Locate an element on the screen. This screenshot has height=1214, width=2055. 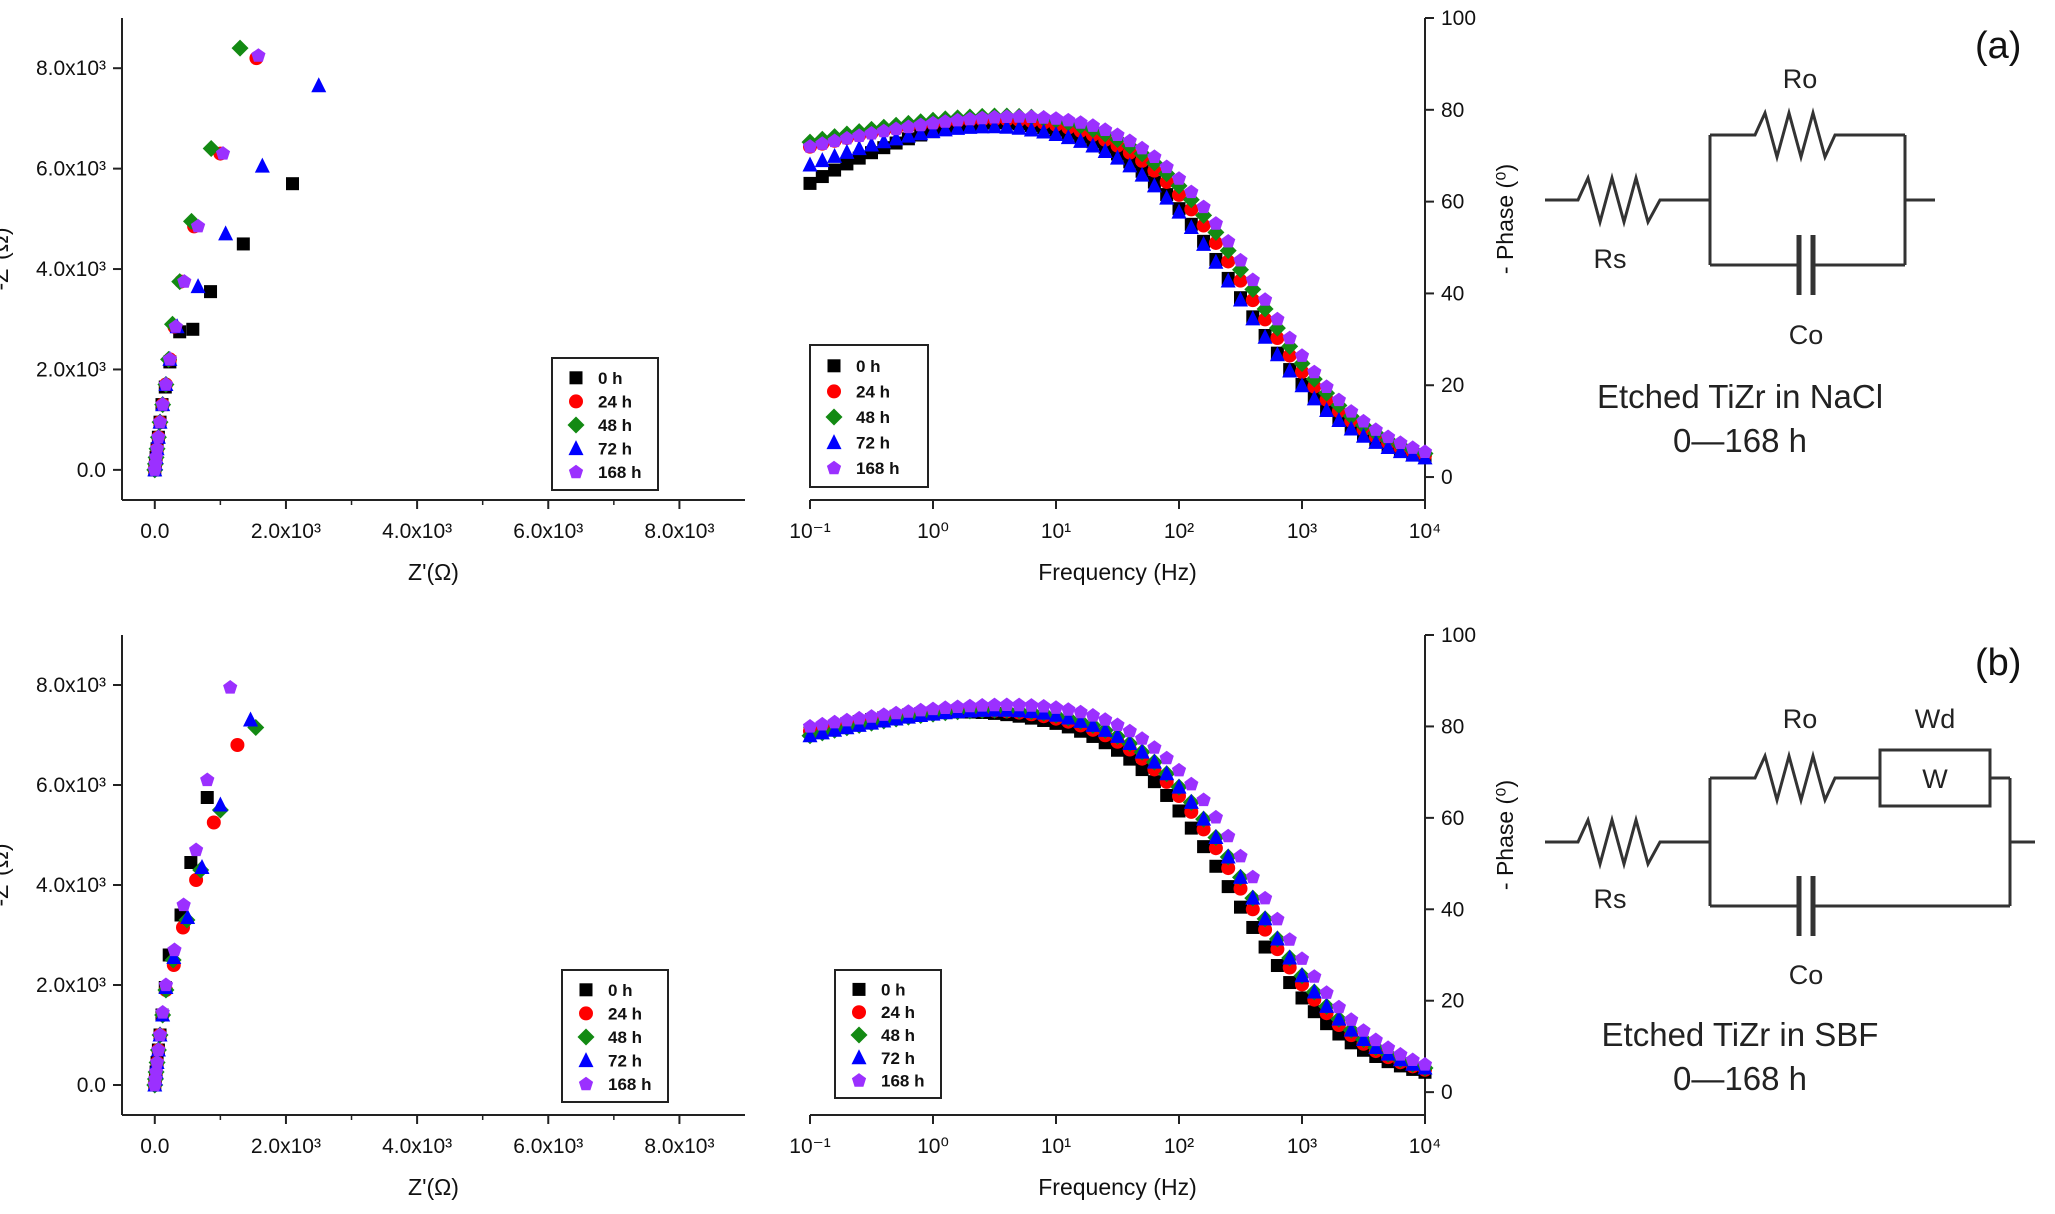
circuit-b-rs-resistor is located at coordinates (1627, 842).